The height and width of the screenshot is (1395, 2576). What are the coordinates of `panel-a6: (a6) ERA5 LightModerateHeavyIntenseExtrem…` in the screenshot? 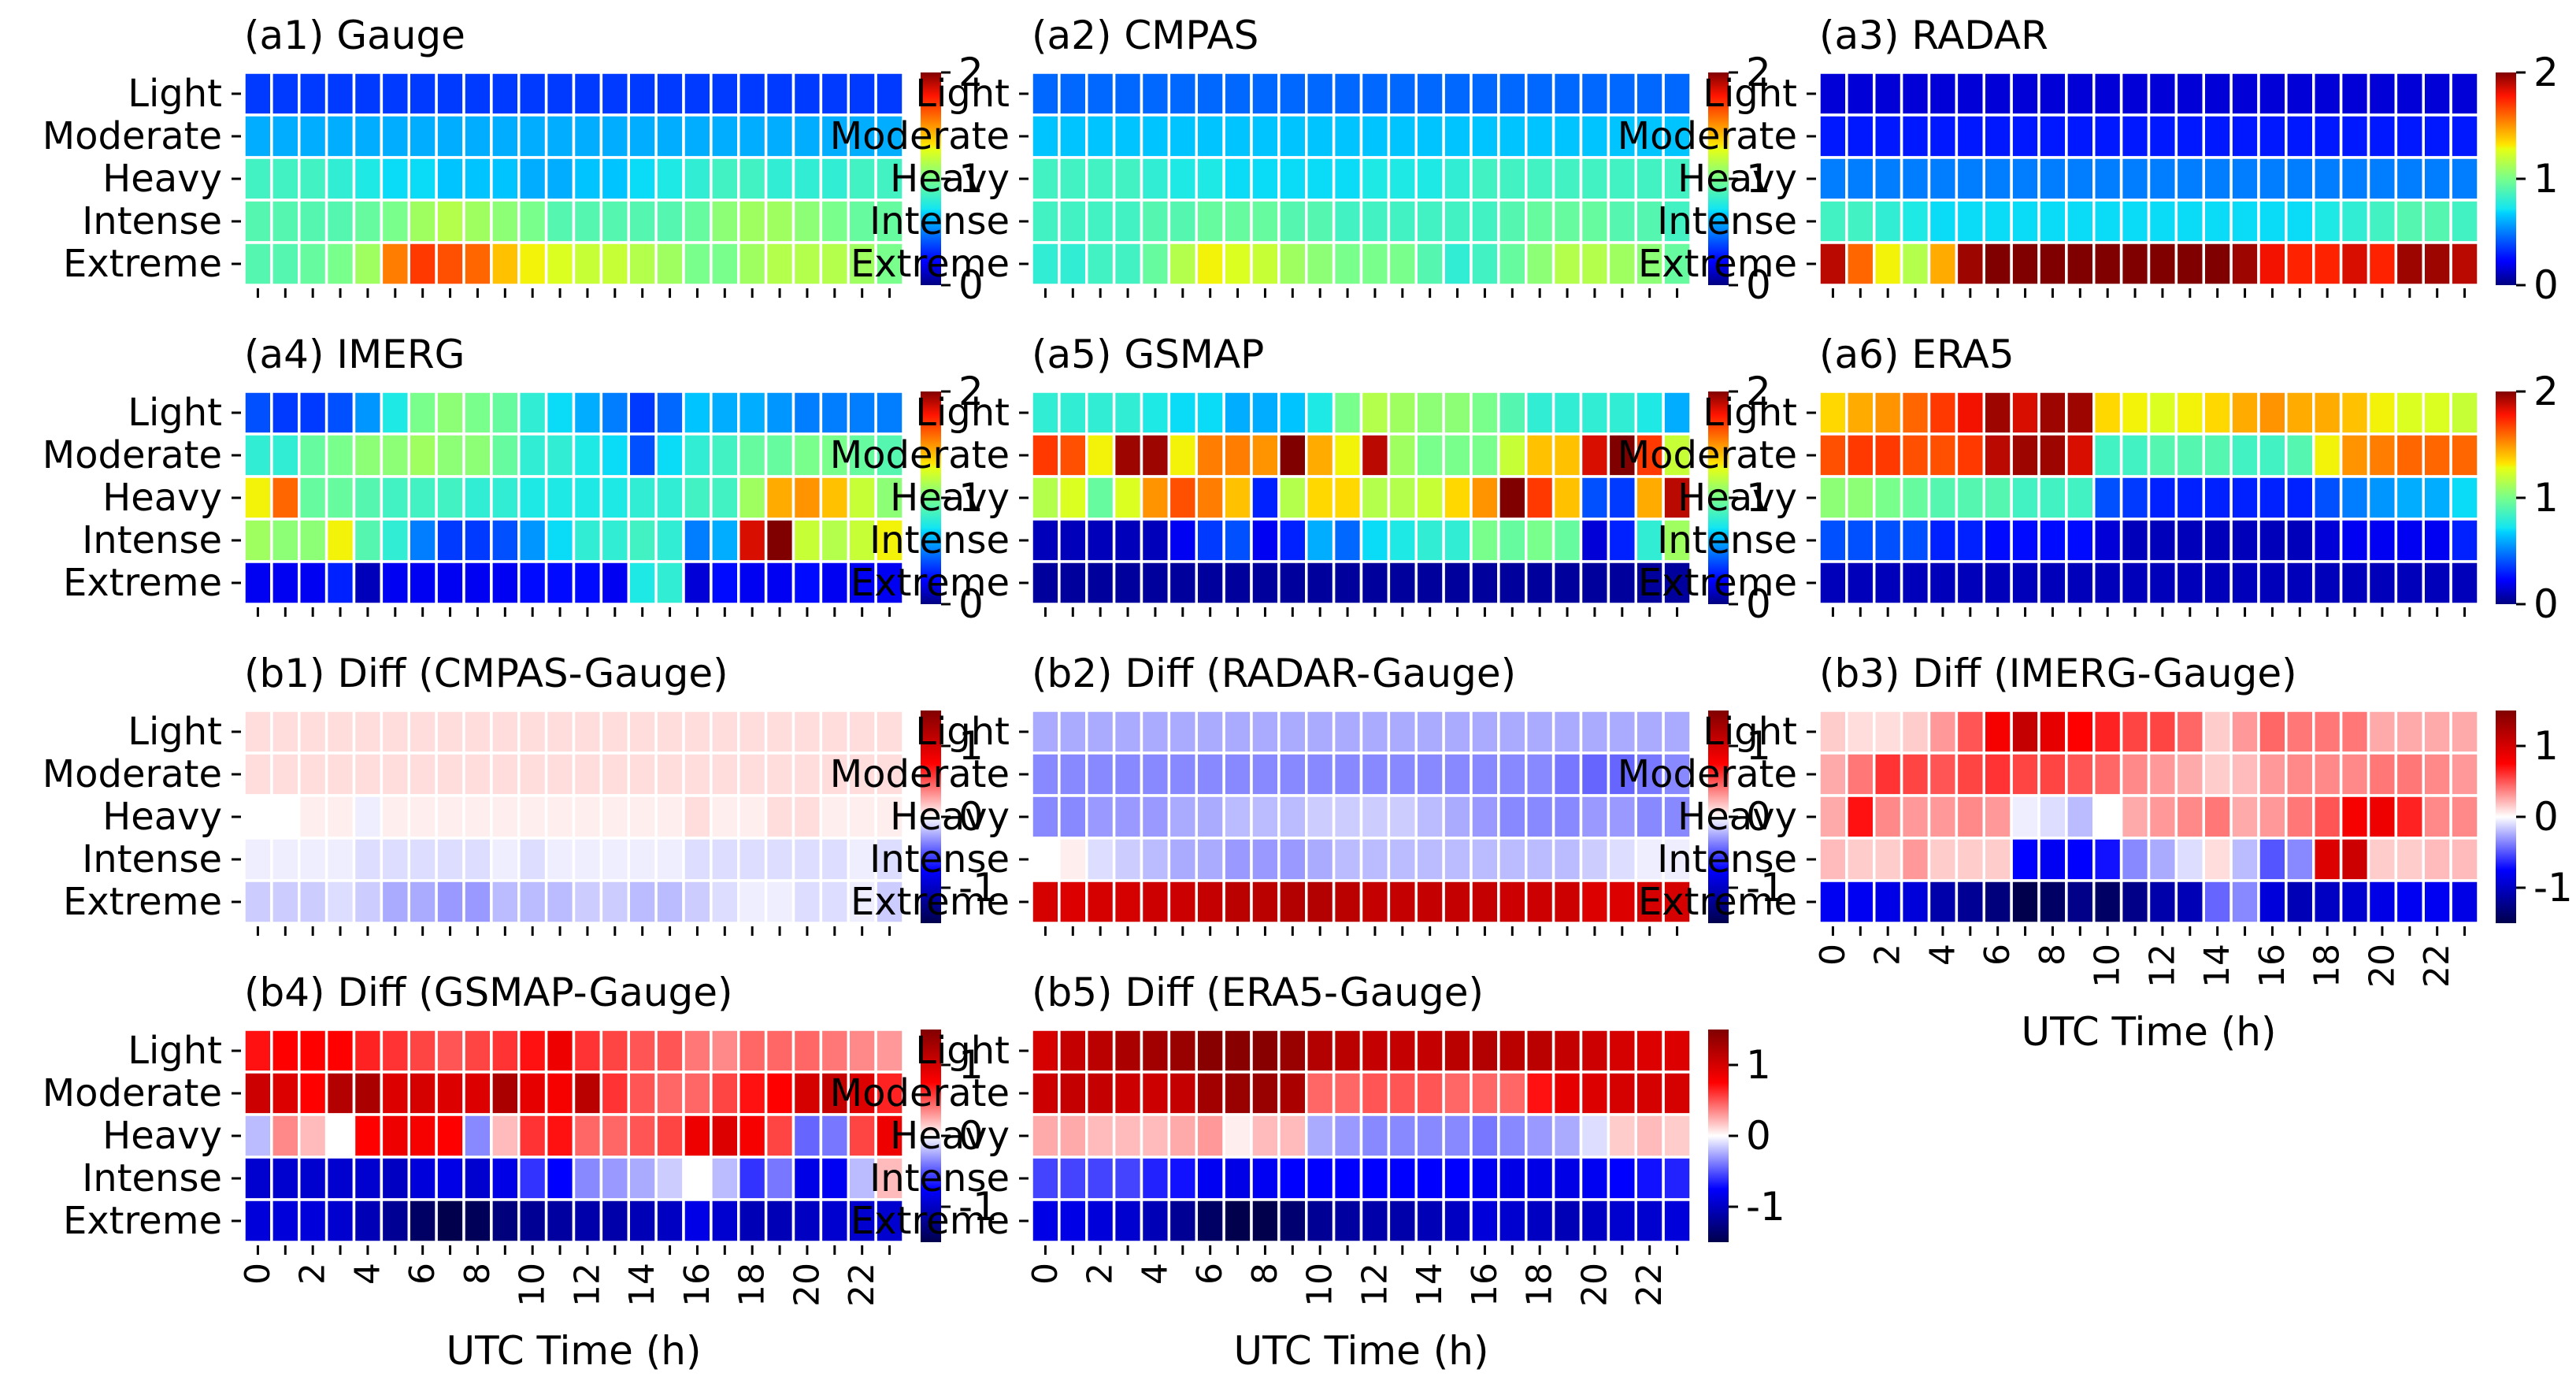 It's located at (2088, 479).